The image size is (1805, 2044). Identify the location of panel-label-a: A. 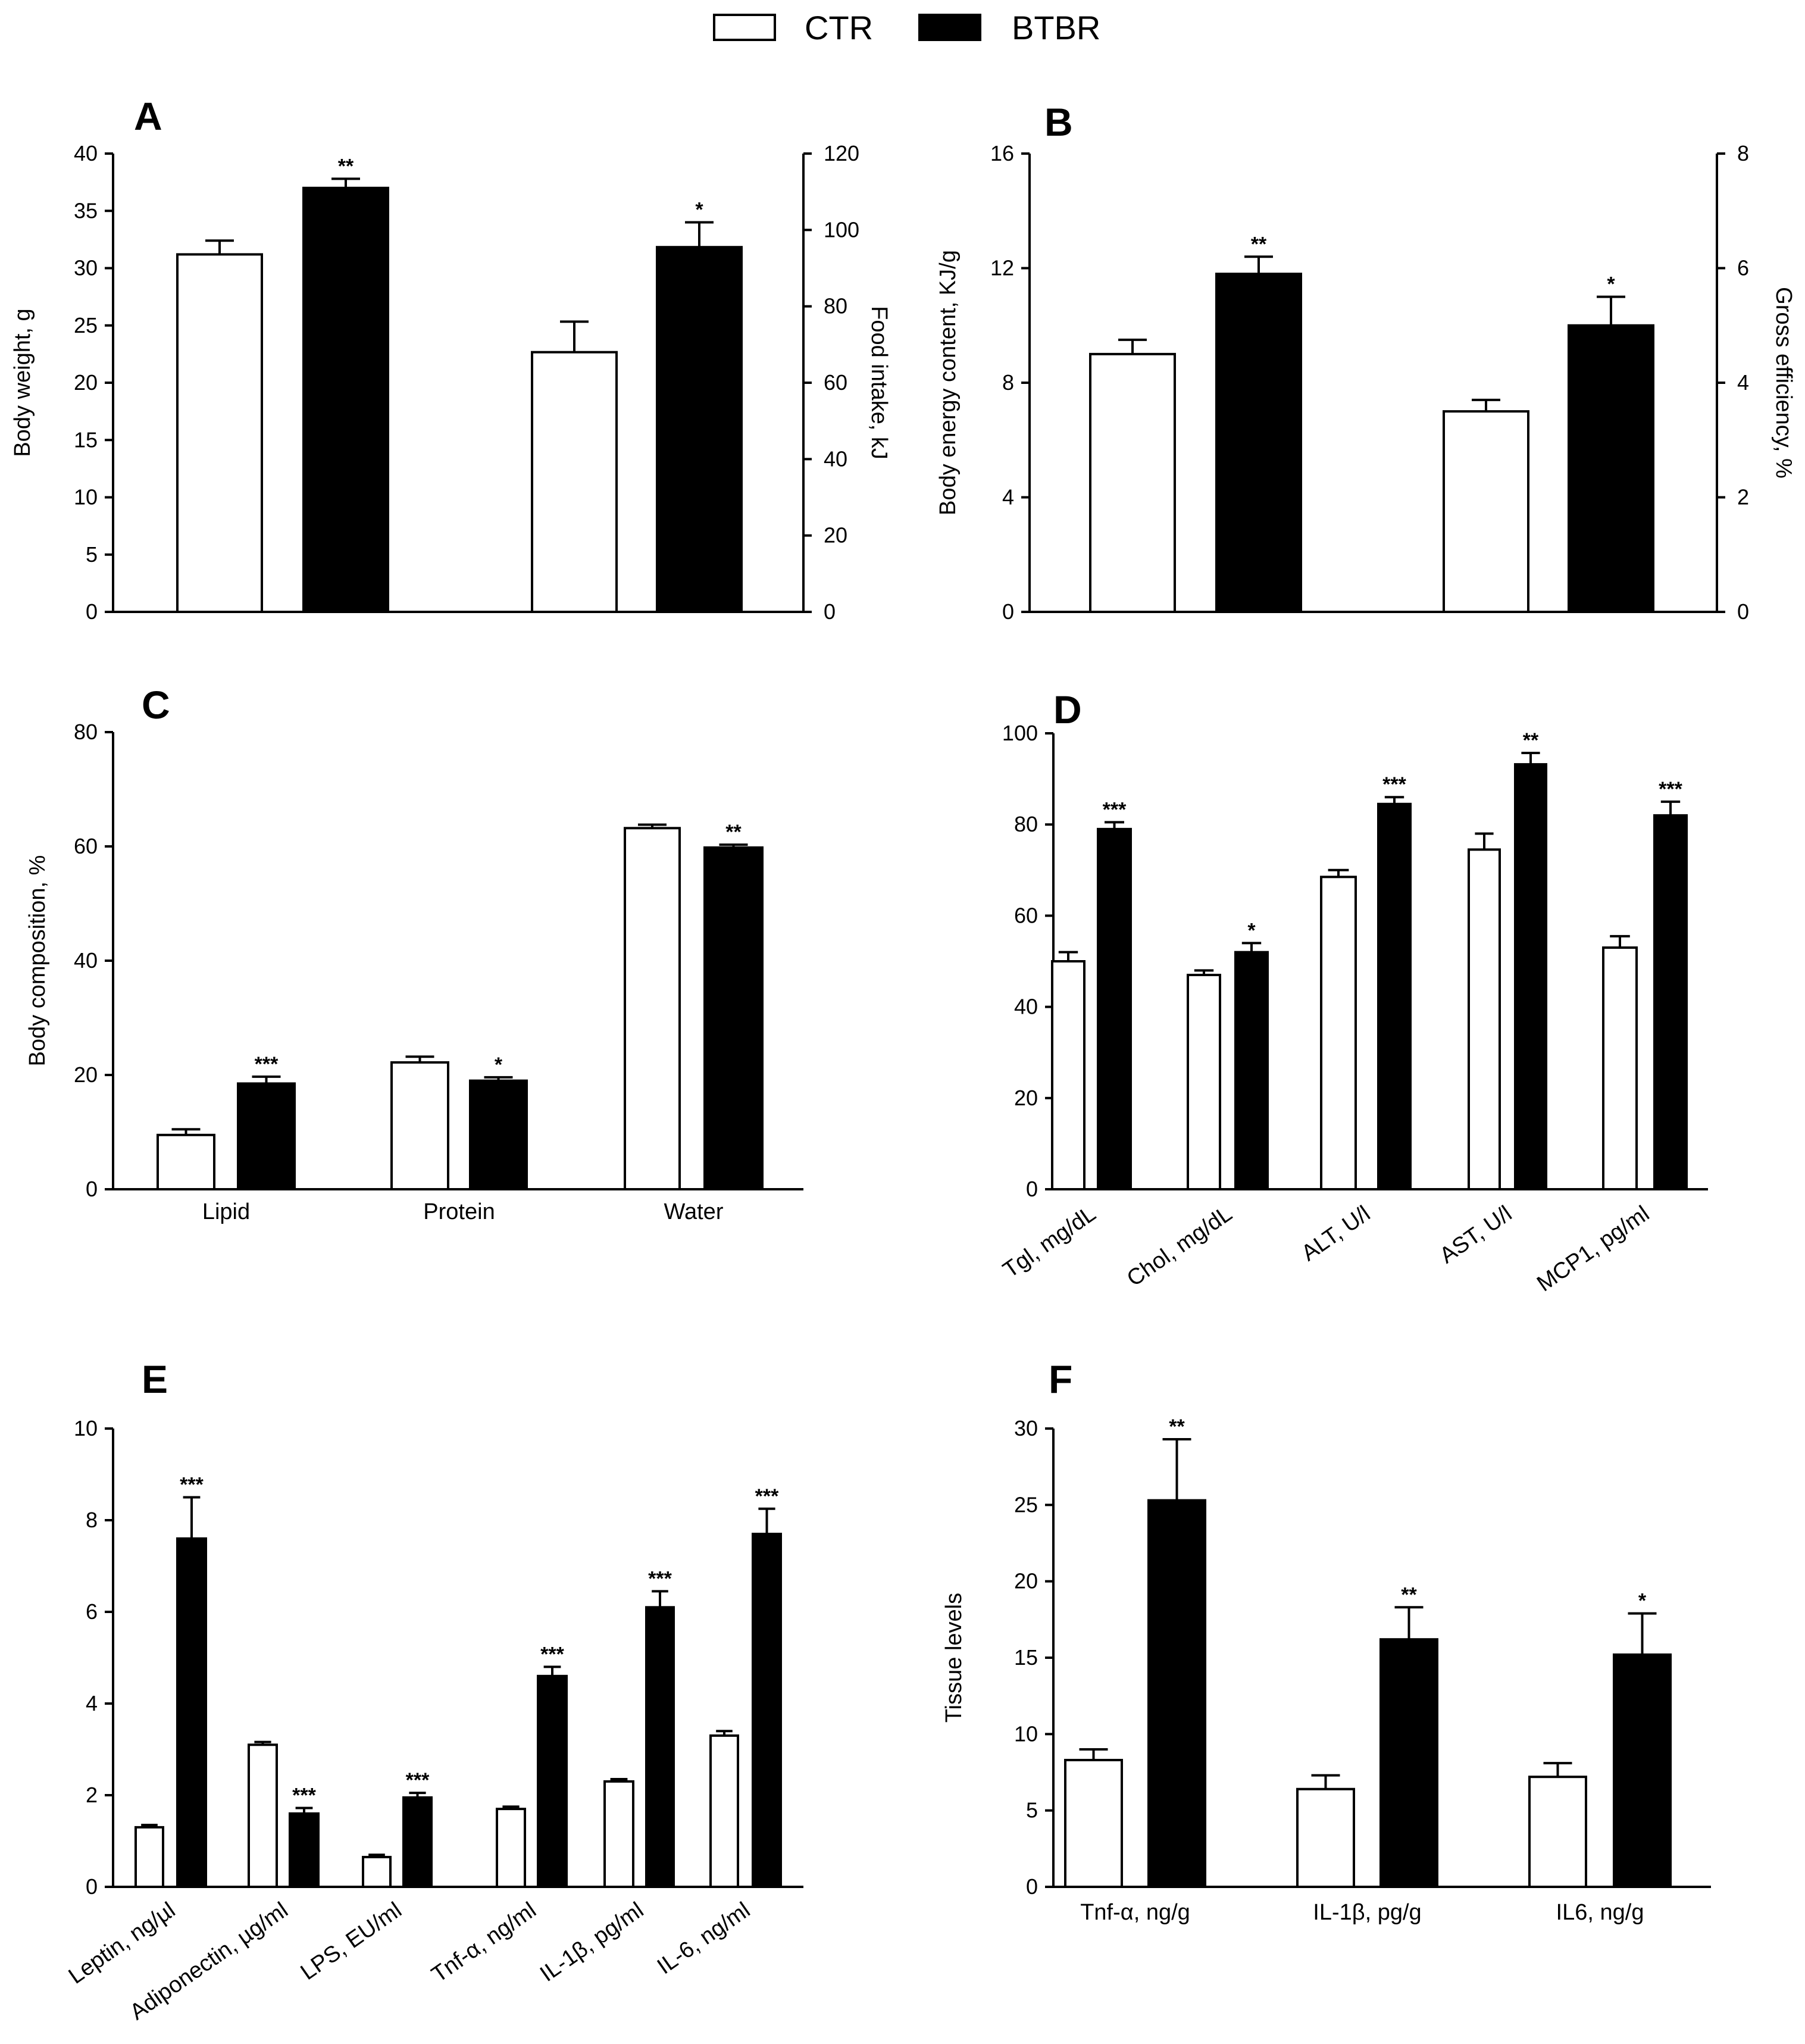
(148, 116).